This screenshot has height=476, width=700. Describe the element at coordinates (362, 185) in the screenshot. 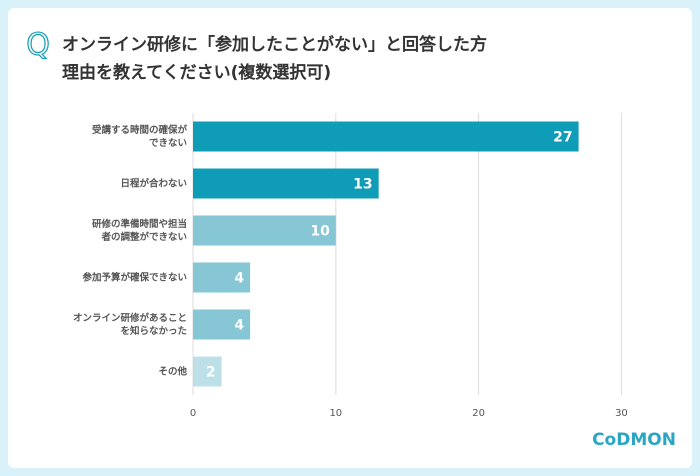

I see `value-label: 13` at that location.